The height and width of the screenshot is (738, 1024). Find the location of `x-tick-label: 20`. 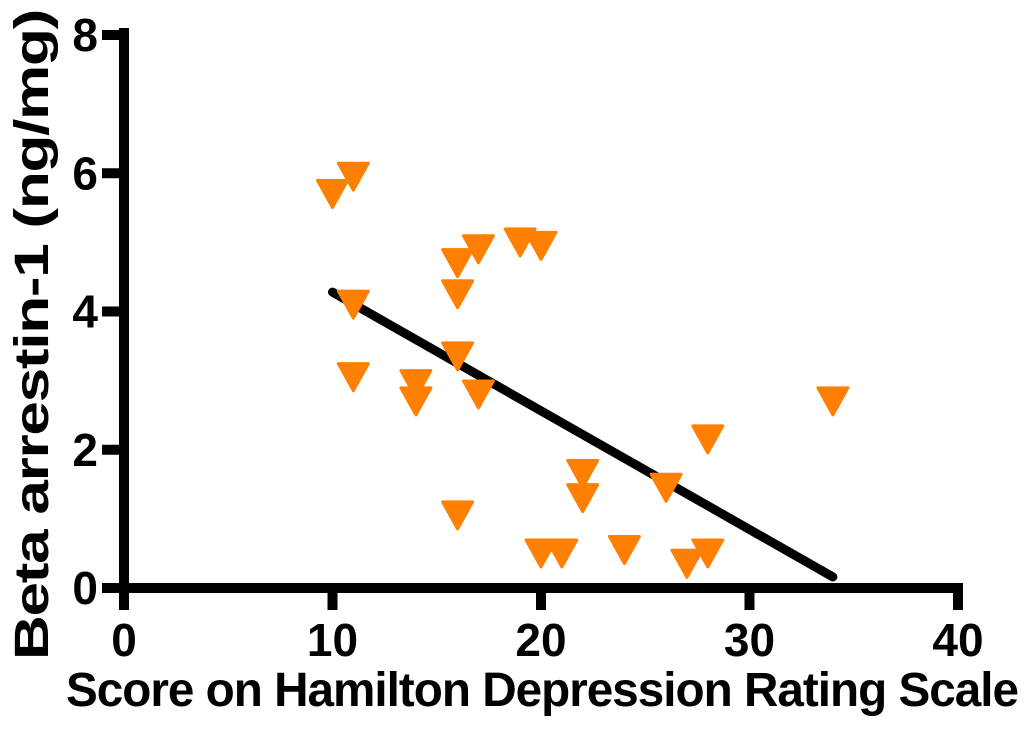

x-tick-label: 20 is located at coordinates (540, 640).